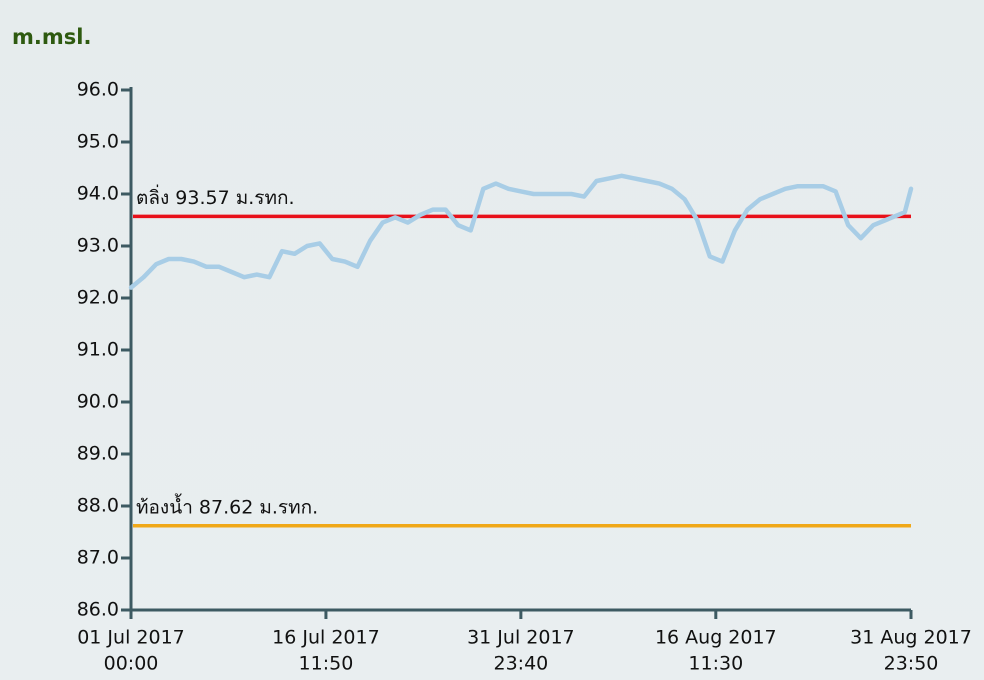  What do you see at coordinates (51, 37) in the screenshot?
I see `y-axis-label: m.msl.` at bounding box center [51, 37].